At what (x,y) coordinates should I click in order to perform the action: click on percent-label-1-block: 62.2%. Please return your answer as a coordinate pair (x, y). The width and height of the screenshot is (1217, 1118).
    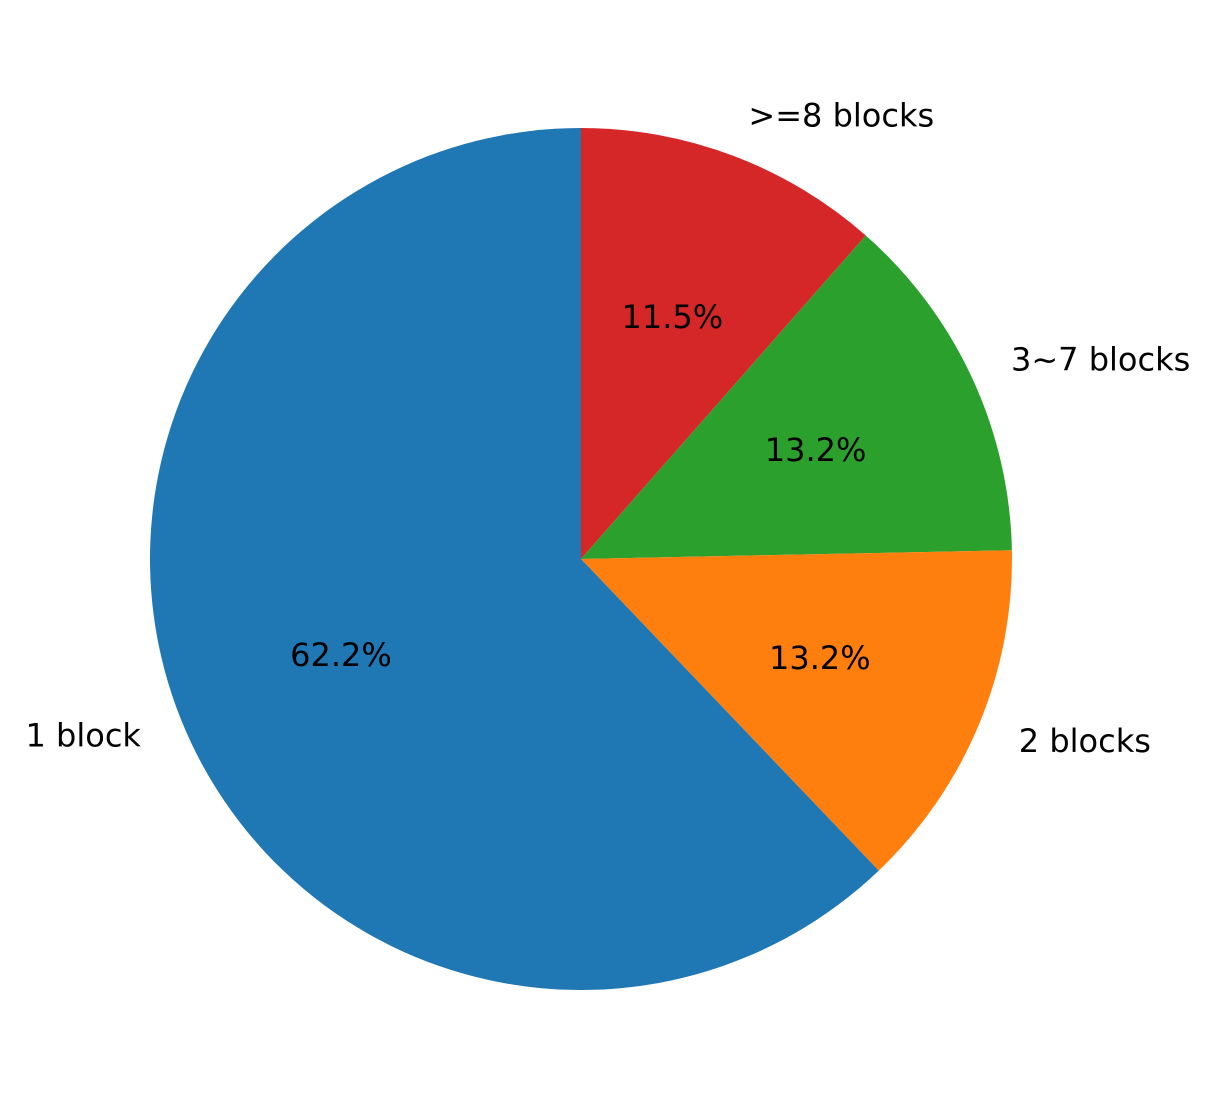
    Looking at the image, I should click on (341, 655).